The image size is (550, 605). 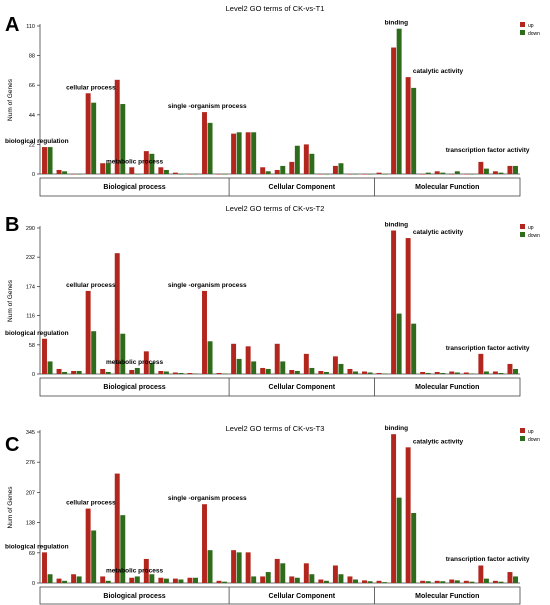 I want to click on y-tick-label: 0, so click(x=33, y=375).